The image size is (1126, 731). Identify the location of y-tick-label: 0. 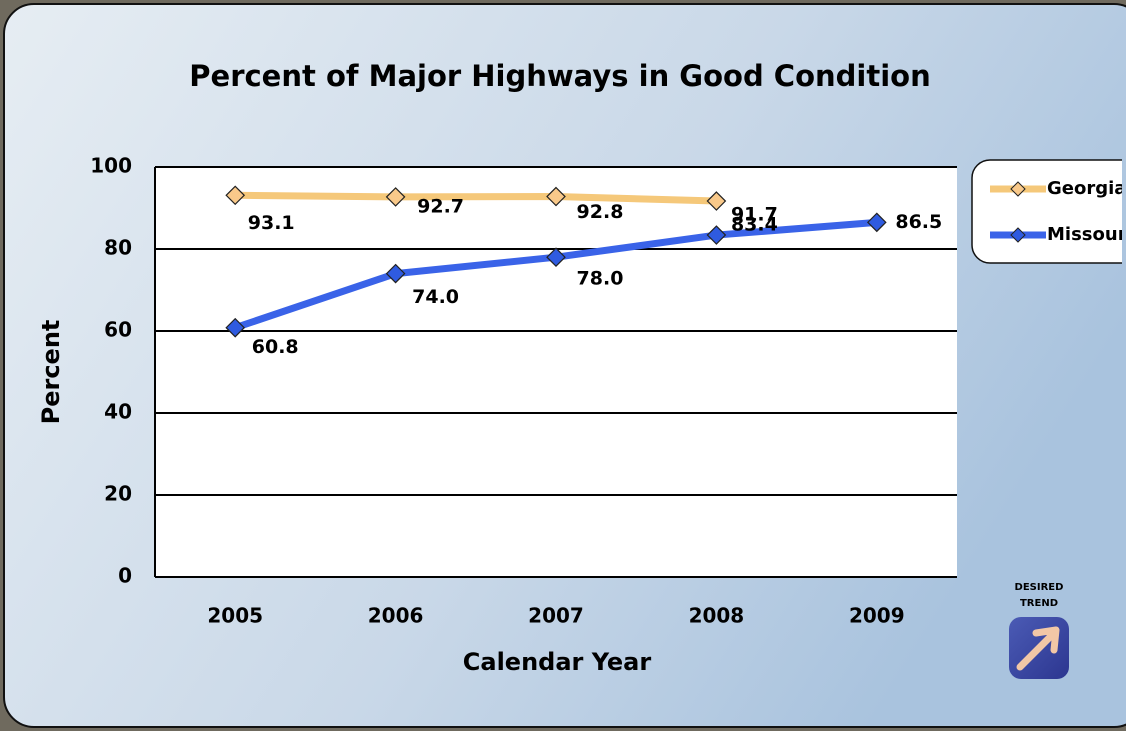
(125, 576).